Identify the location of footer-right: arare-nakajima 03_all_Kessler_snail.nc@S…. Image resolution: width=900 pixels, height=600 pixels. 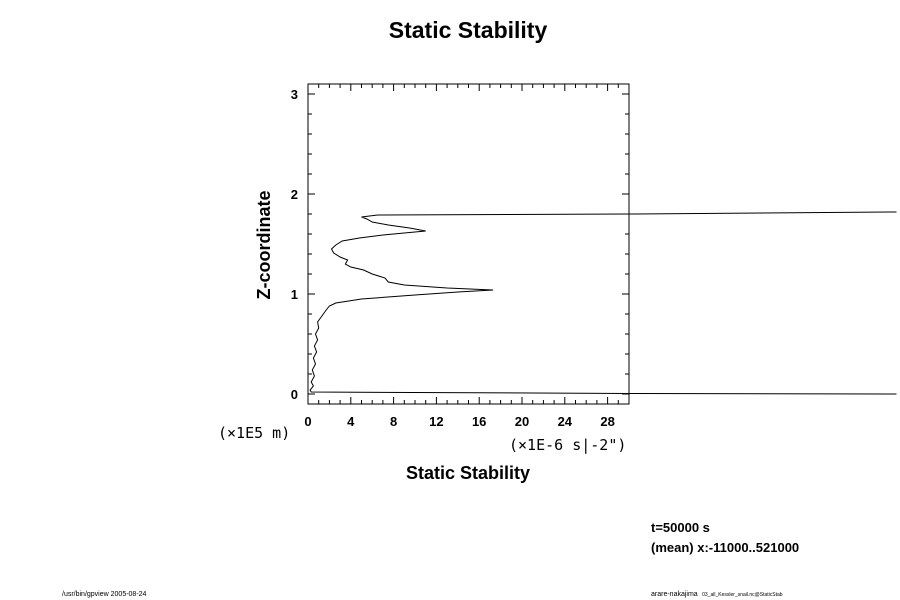
(717, 591).